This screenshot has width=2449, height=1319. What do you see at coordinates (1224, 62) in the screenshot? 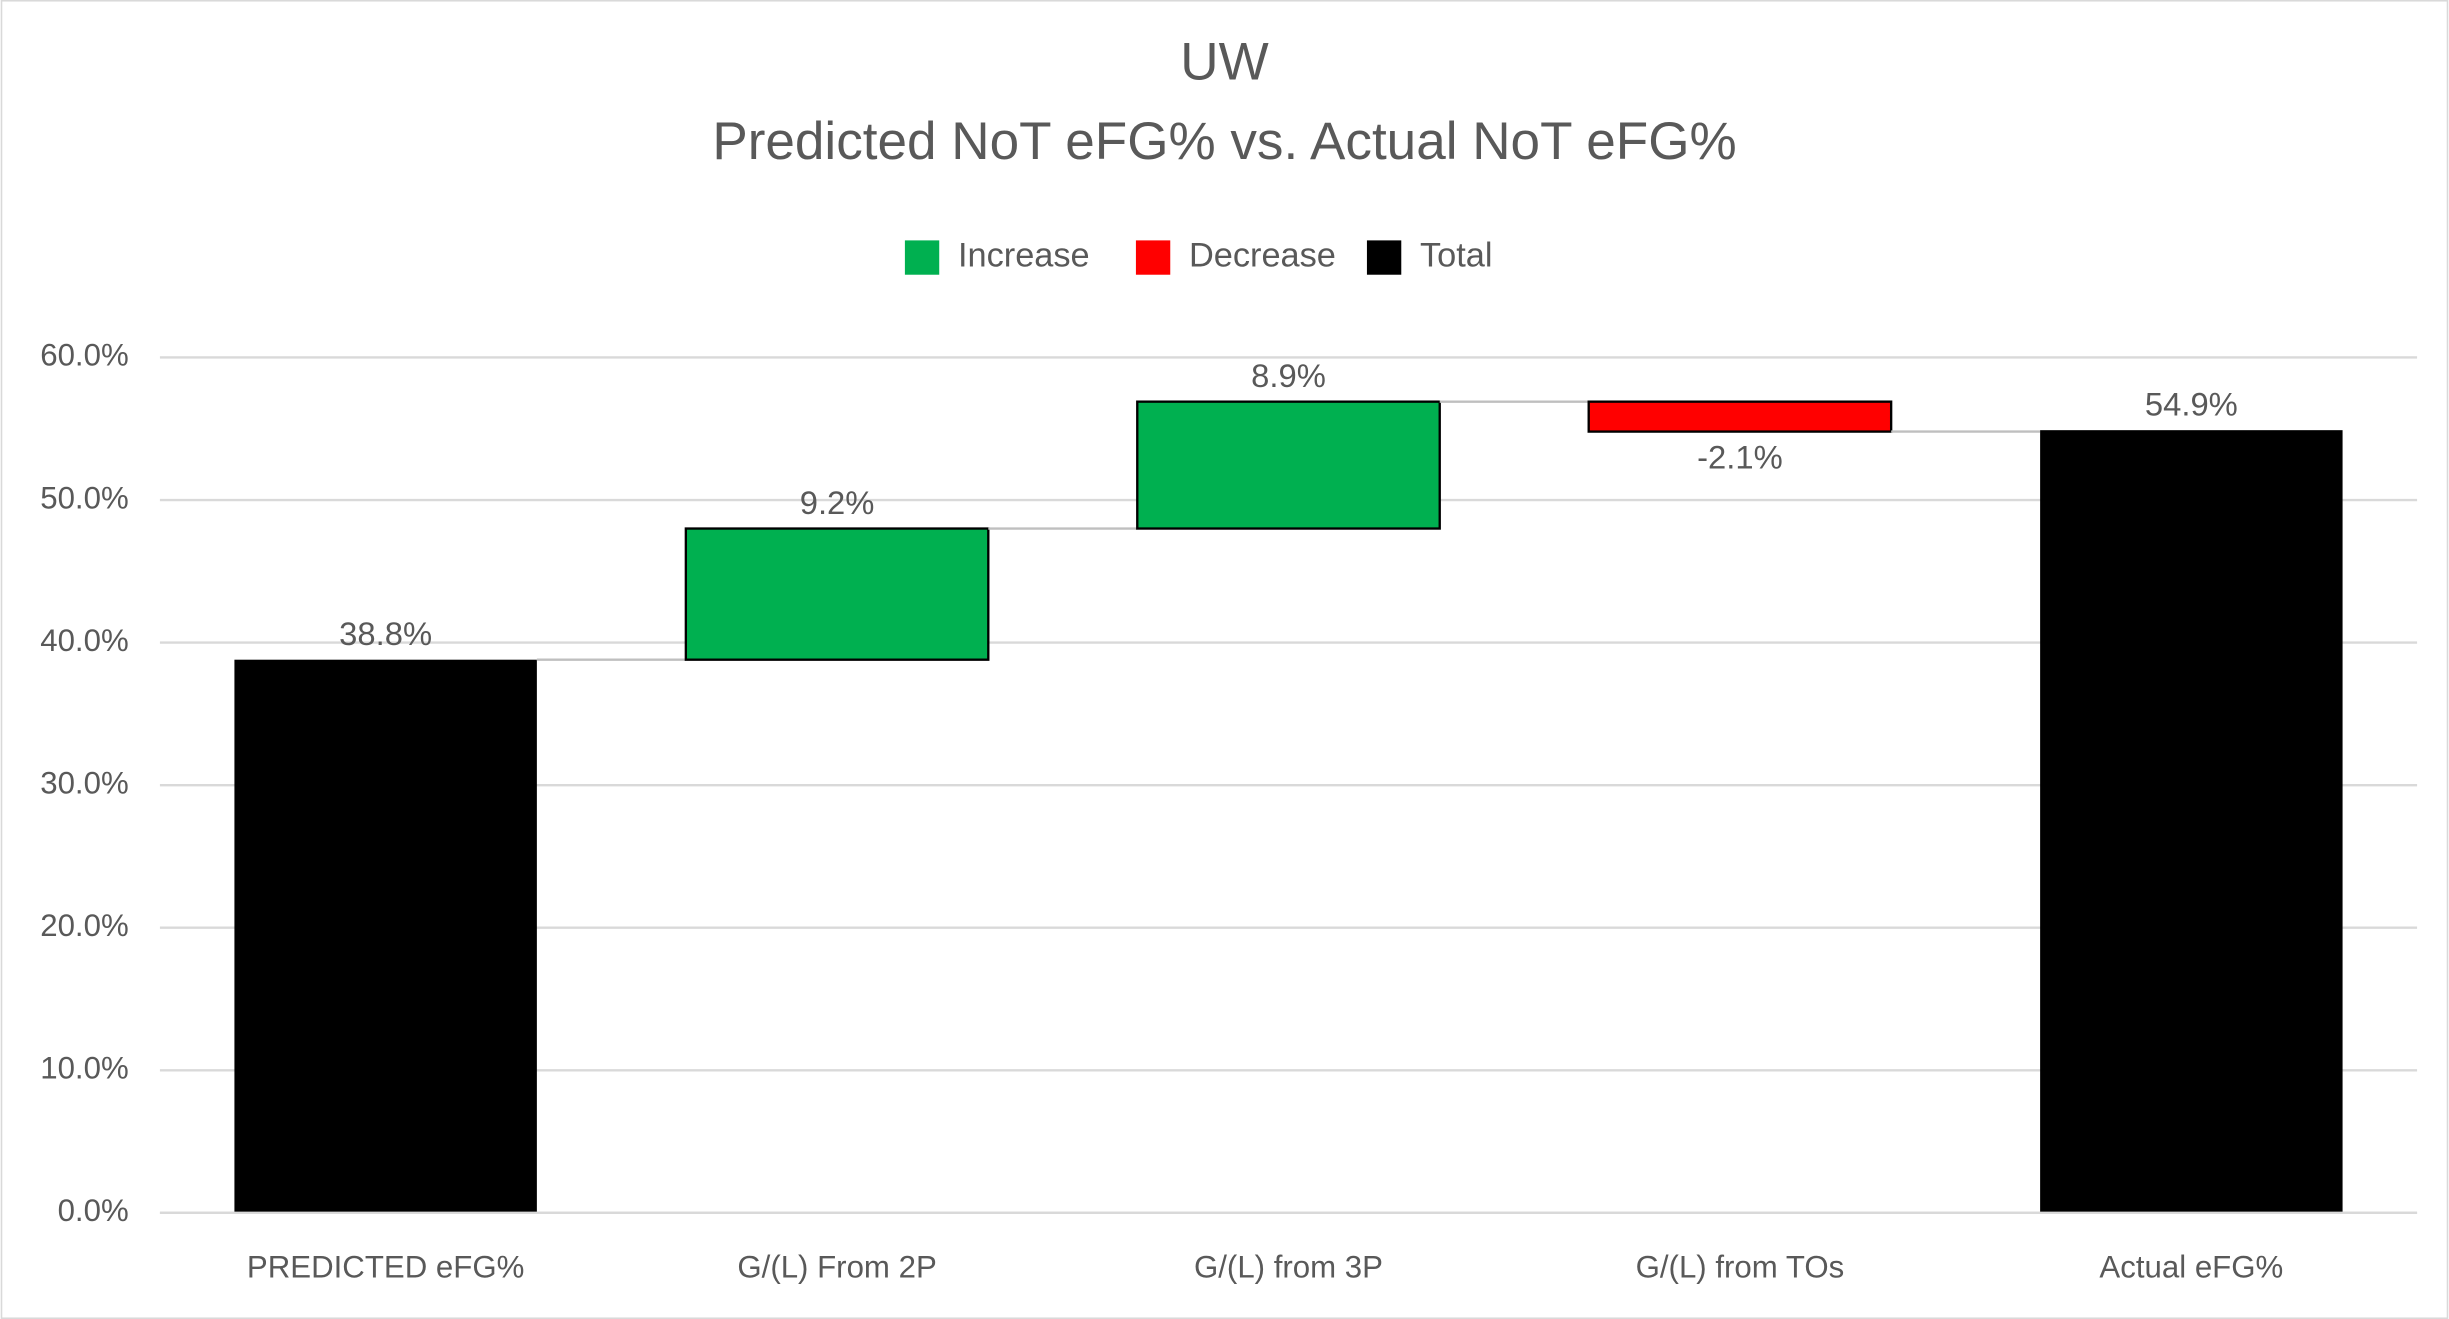
I see `chart-title: UW` at bounding box center [1224, 62].